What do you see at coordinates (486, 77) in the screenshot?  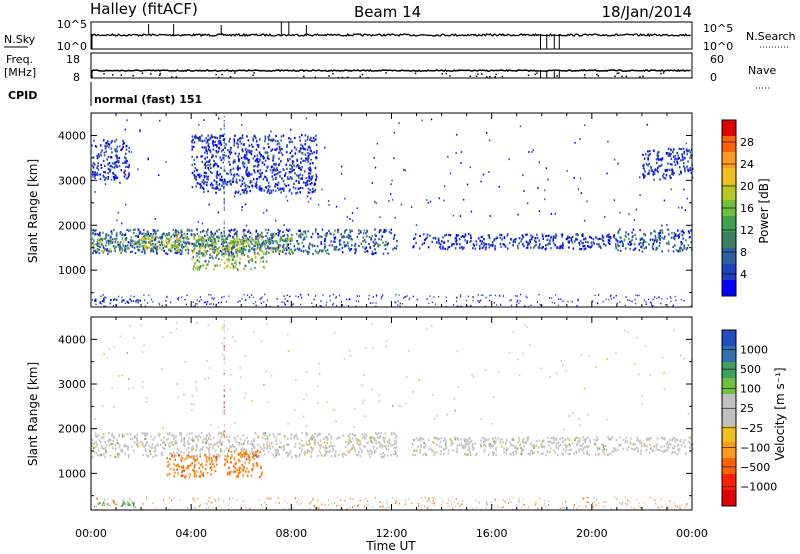 I see `nave-point` at bounding box center [486, 77].